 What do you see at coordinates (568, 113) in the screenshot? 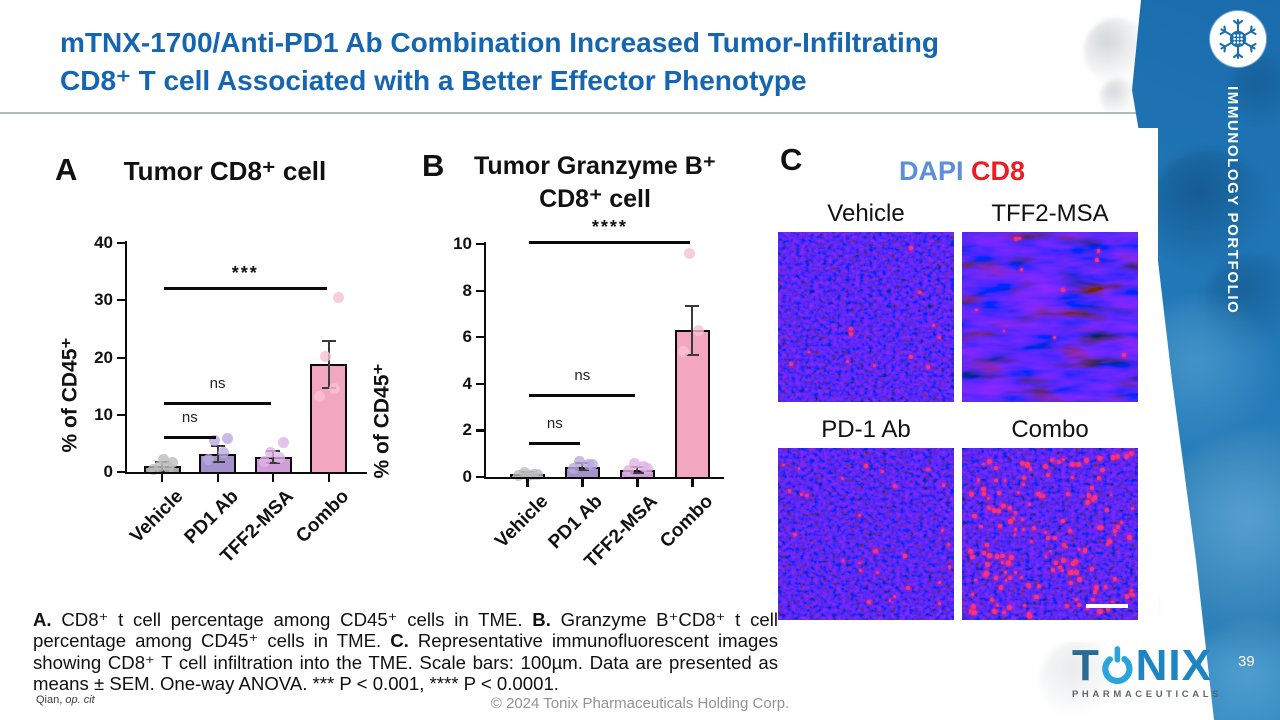
I see `title-divider` at bounding box center [568, 113].